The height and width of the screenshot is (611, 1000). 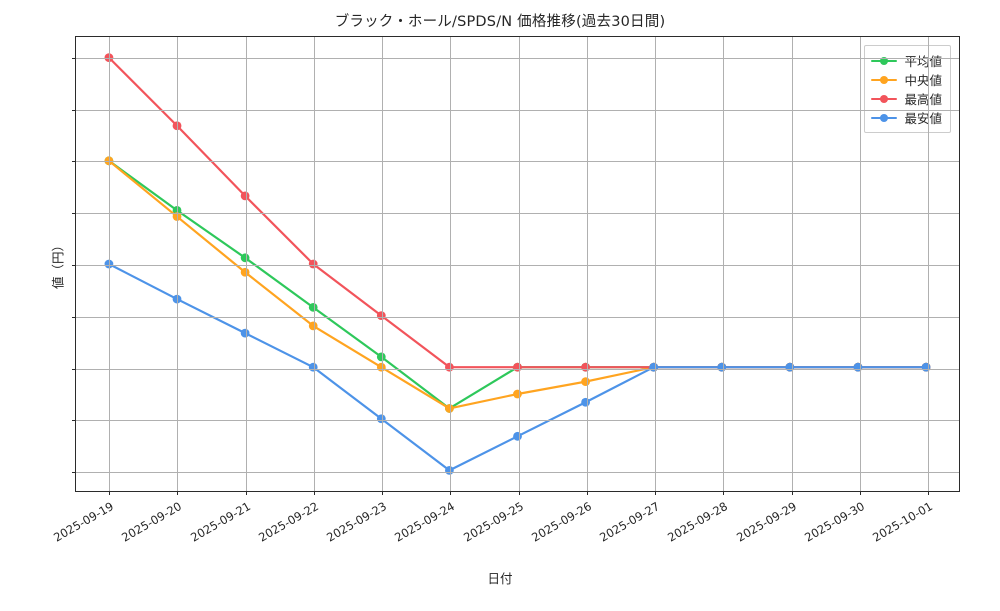 I want to click on chart-legend: 平均値中央値最高値最安値, so click(x=907, y=89).